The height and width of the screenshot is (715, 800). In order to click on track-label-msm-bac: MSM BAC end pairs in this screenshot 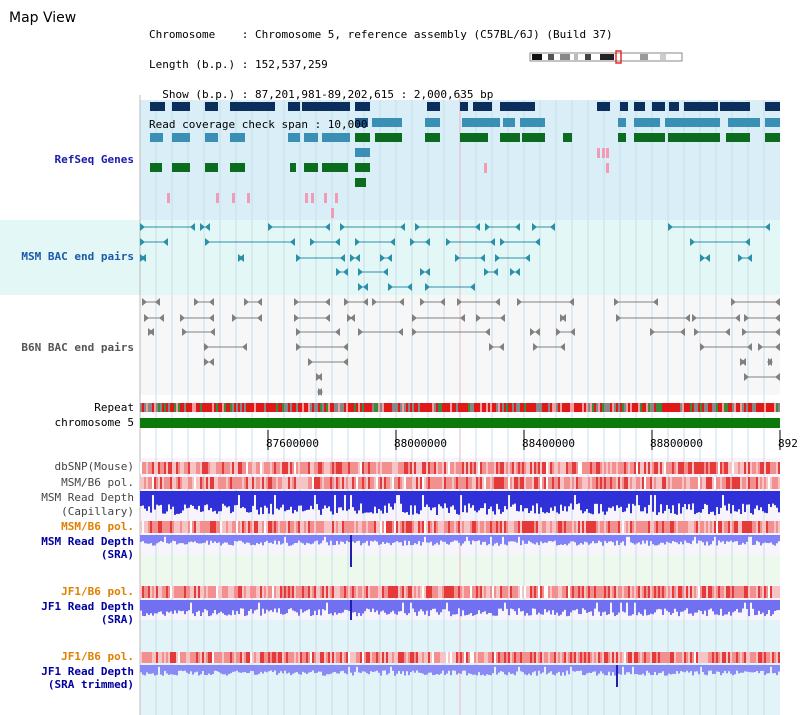, I will do `click(77, 256)`.